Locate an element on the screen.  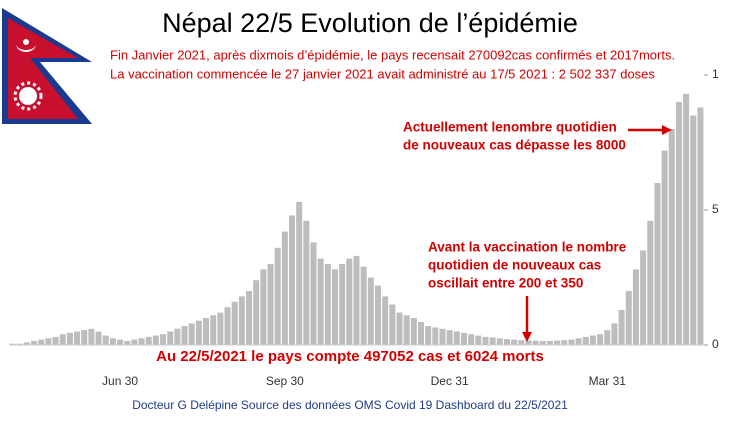
x-tick-label: Dec 31 is located at coordinates (450, 381).